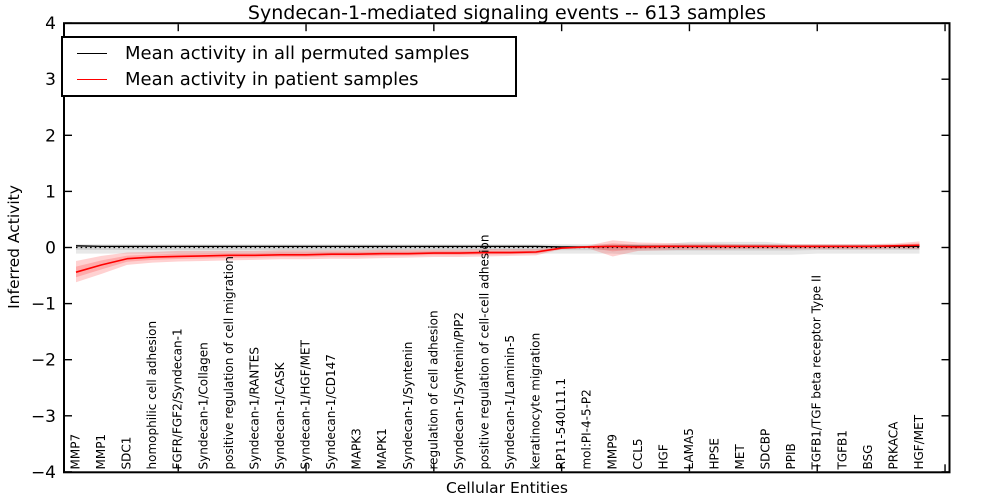  Describe the element at coordinates (689, 448) in the screenshot. I see `x-category-label: LAMA5` at that location.